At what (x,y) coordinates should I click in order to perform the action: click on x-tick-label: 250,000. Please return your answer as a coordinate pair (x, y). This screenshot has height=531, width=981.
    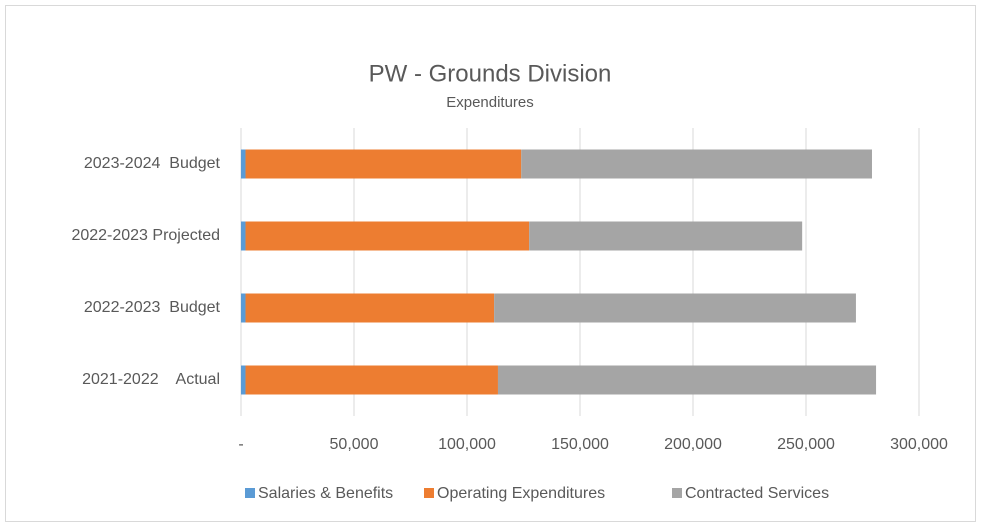
    Looking at the image, I should click on (806, 444).